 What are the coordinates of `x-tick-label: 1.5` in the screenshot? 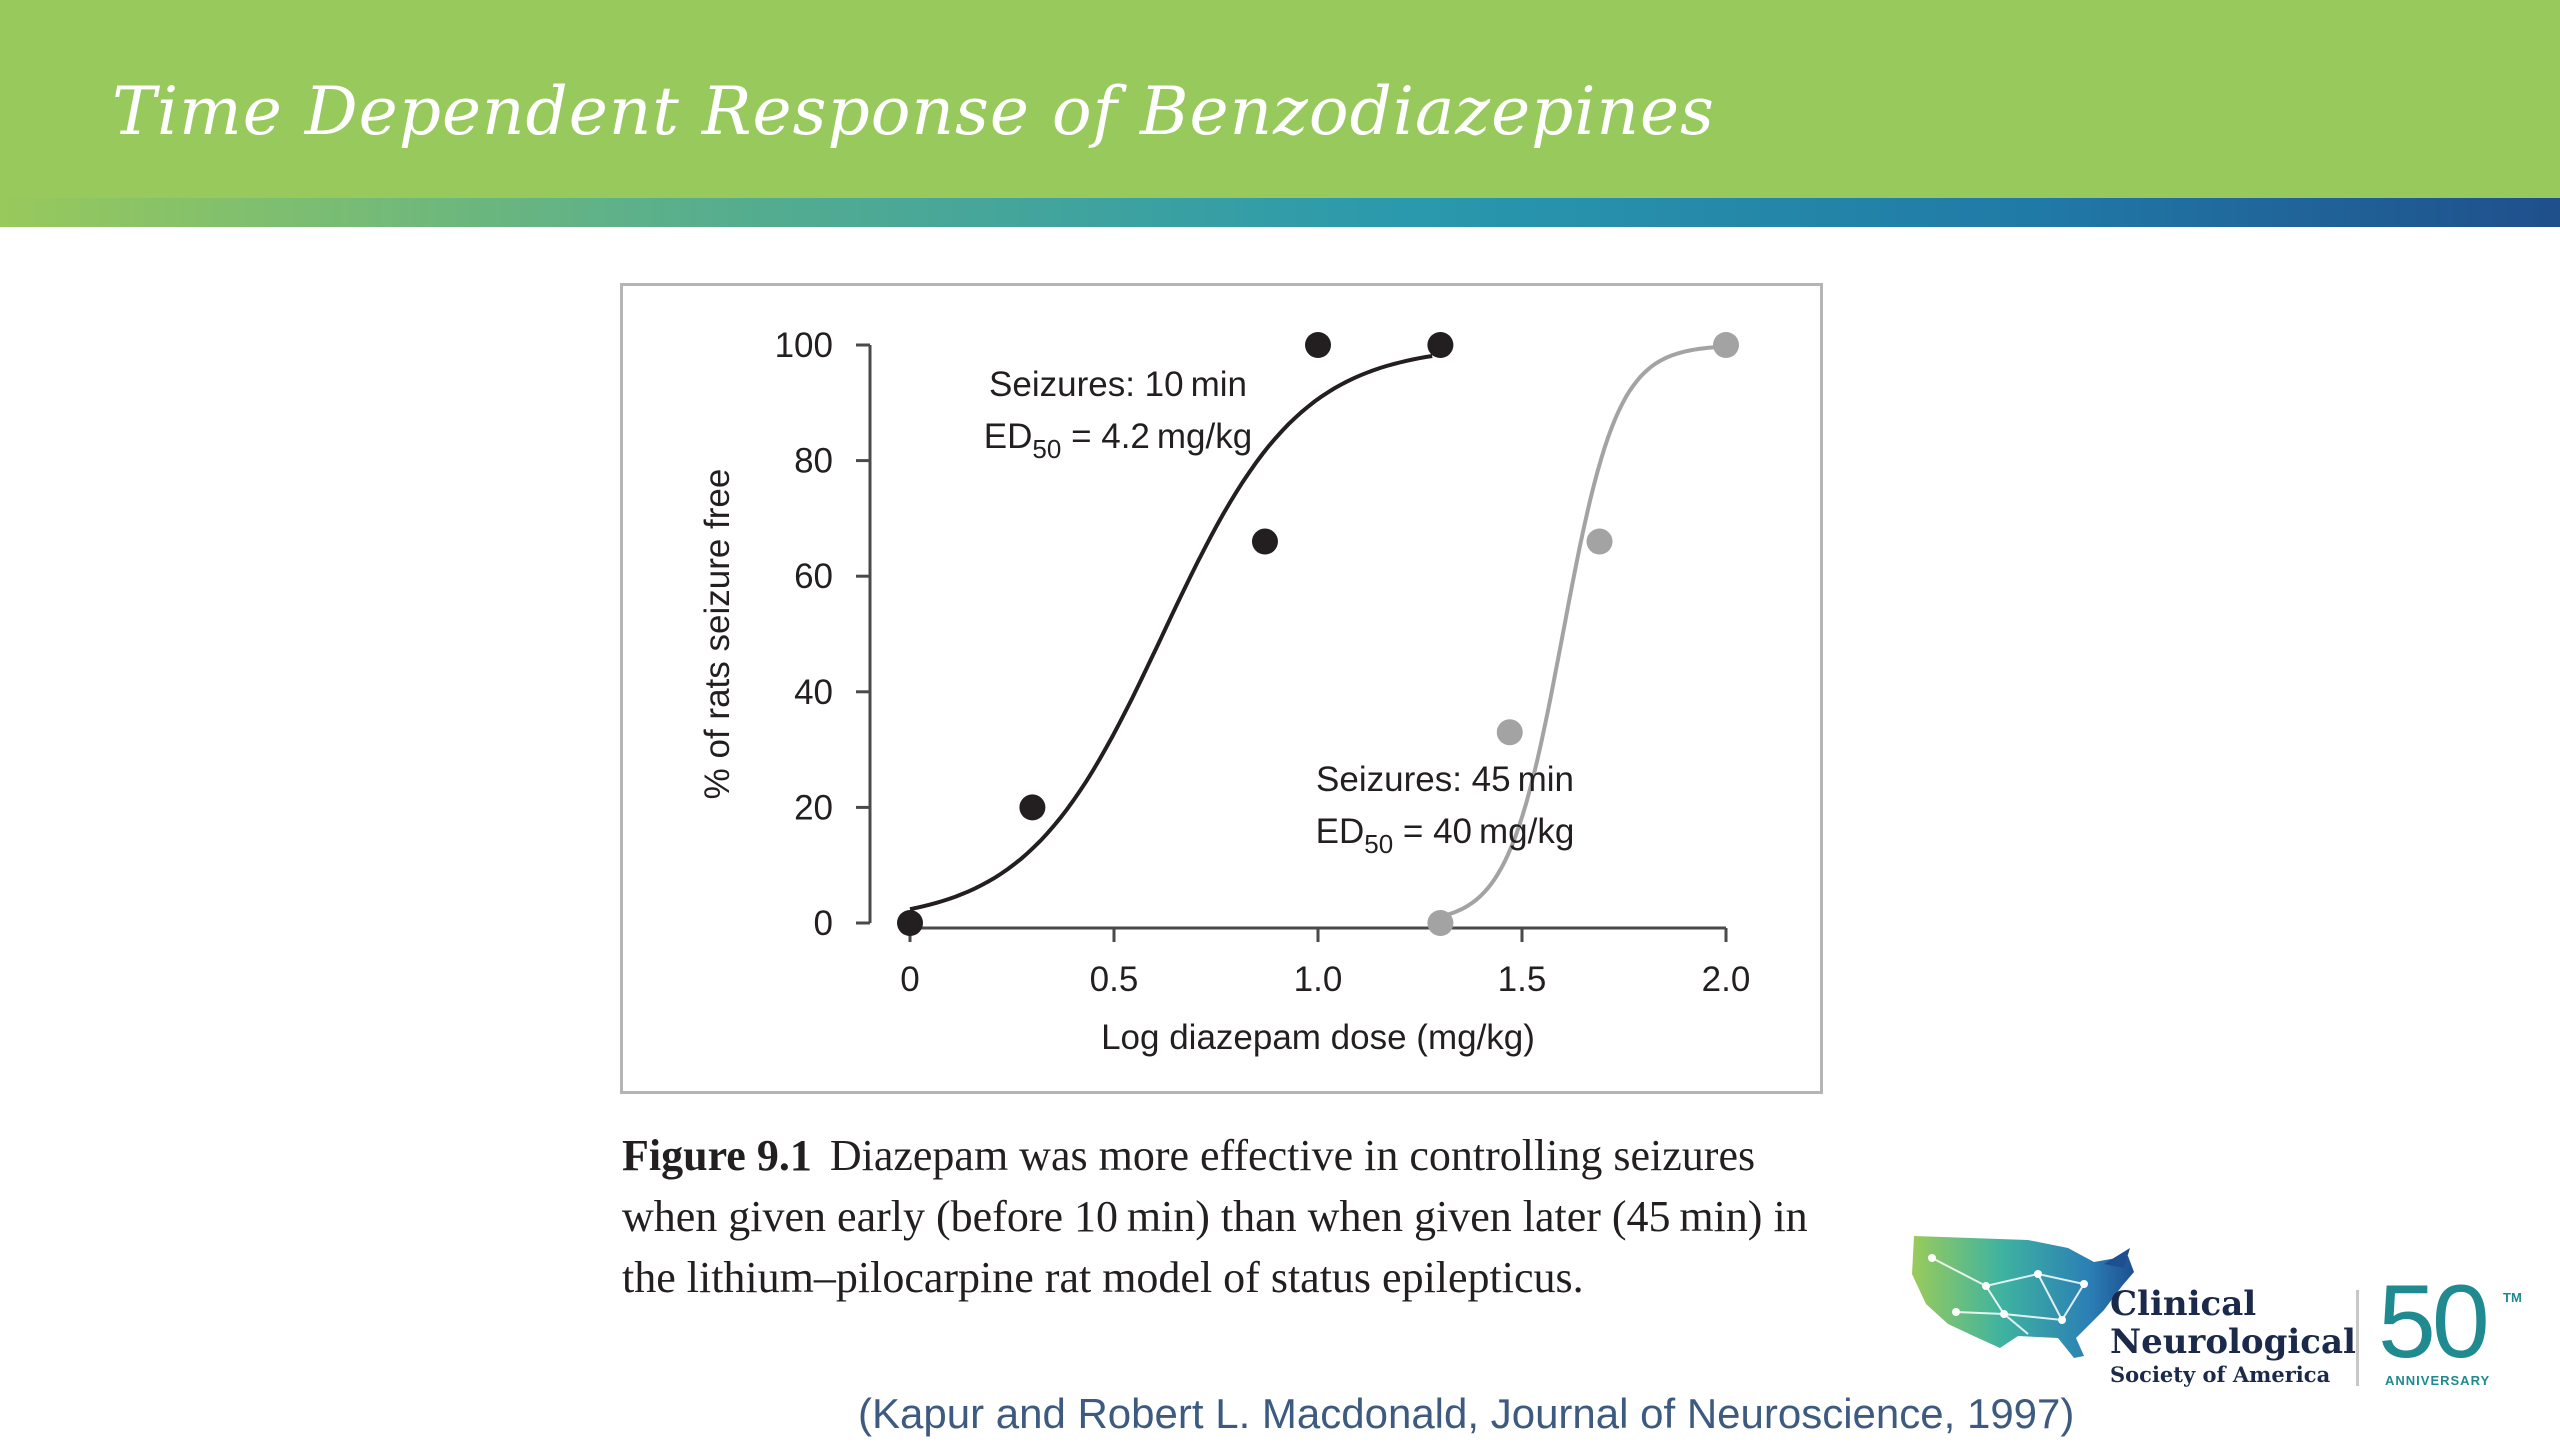 It's located at (1522, 979).